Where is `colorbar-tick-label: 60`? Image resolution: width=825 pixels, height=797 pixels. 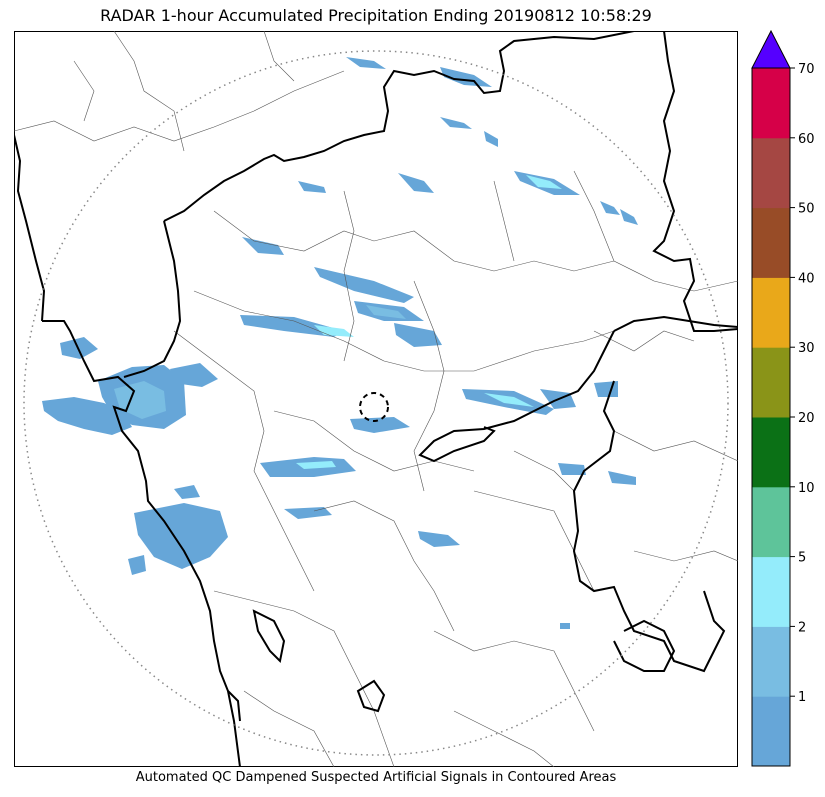 colorbar-tick-label: 60 is located at coordinates (806, 139).